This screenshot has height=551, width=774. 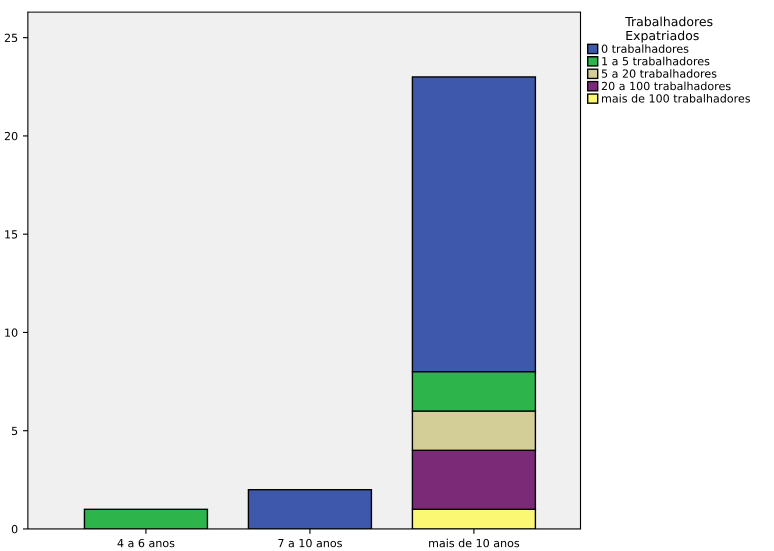 What do you see at coordinates (474, 543) in the screenshot?
I see `x-tick-label: mais de 10 anos` at bounding box center [474, 543].